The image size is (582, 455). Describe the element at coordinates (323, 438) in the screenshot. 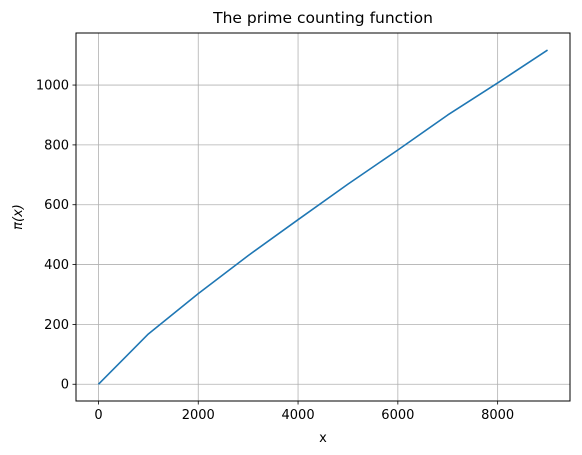

I see `x-axis-label: x` at that location.